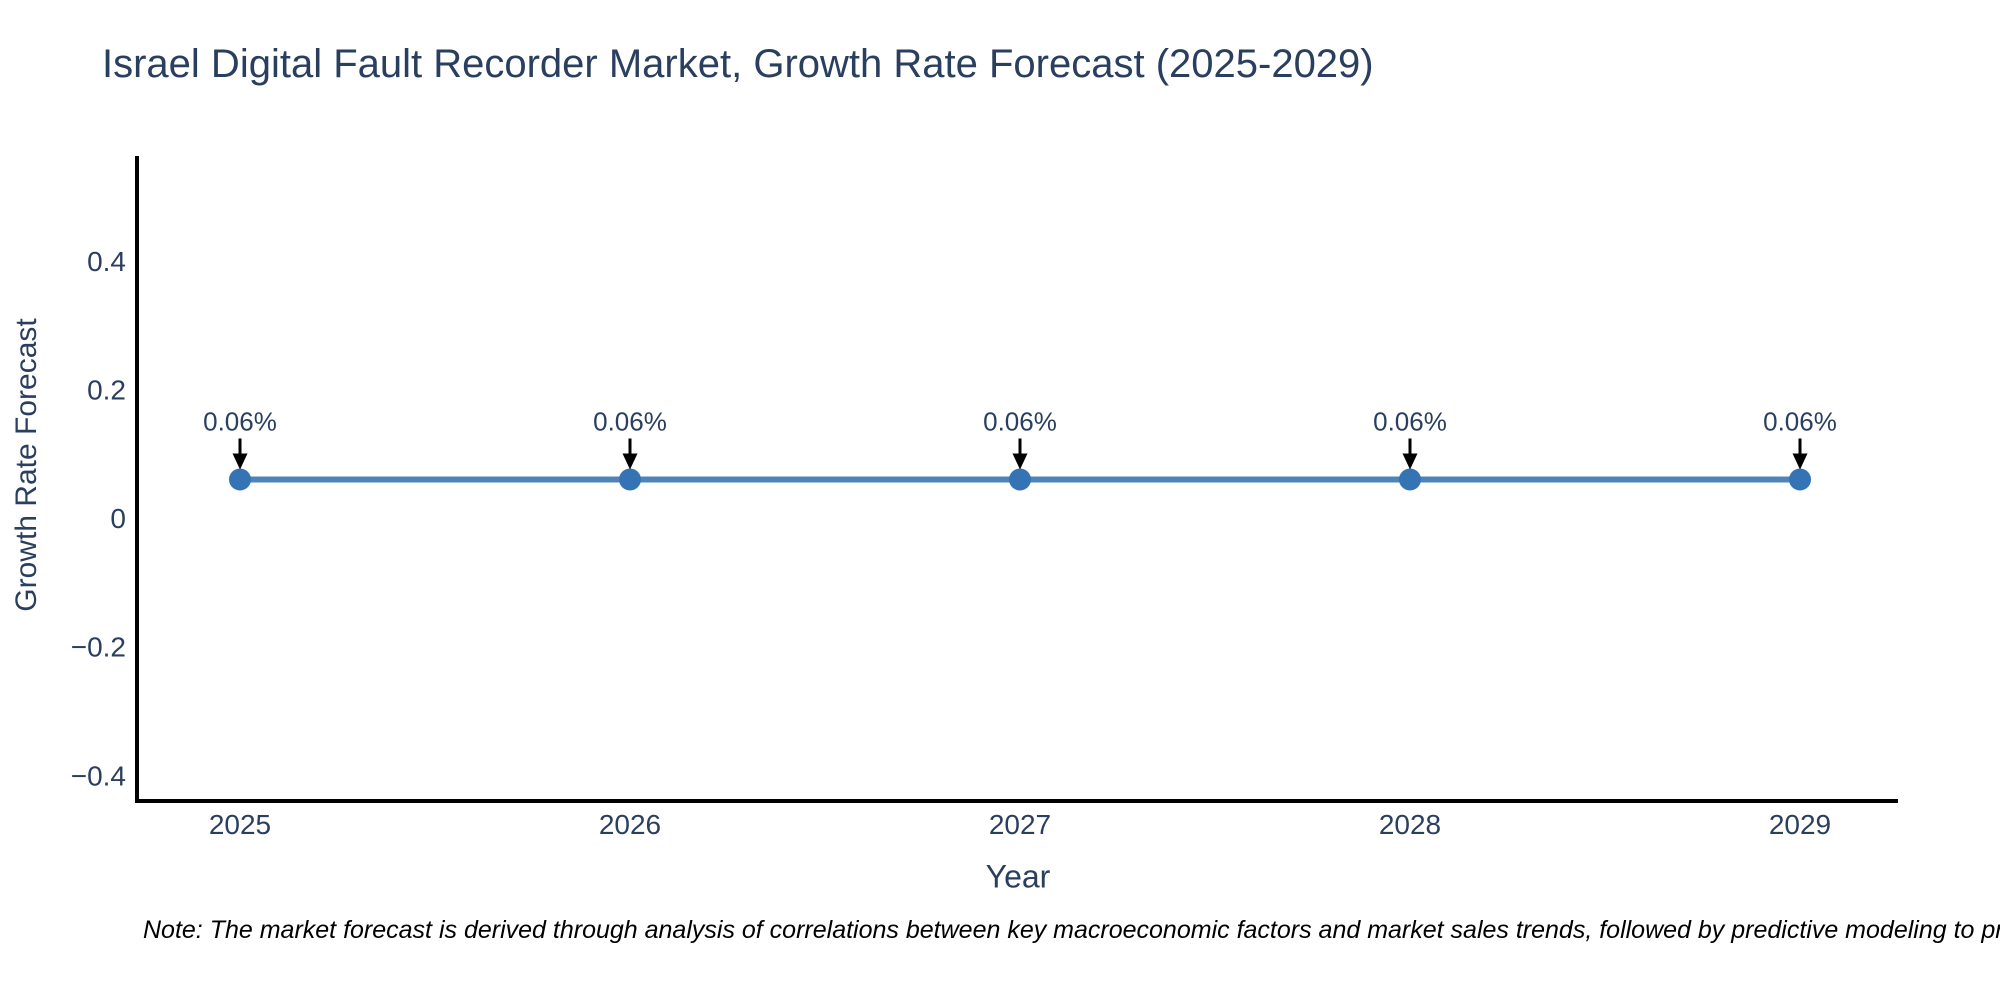 Image resolution: width=2000 pixels, height=1000 pixels. Describe the element at coordinates (630, 824) in the screenshot. I see `x-tick-label: 2026` at that location.